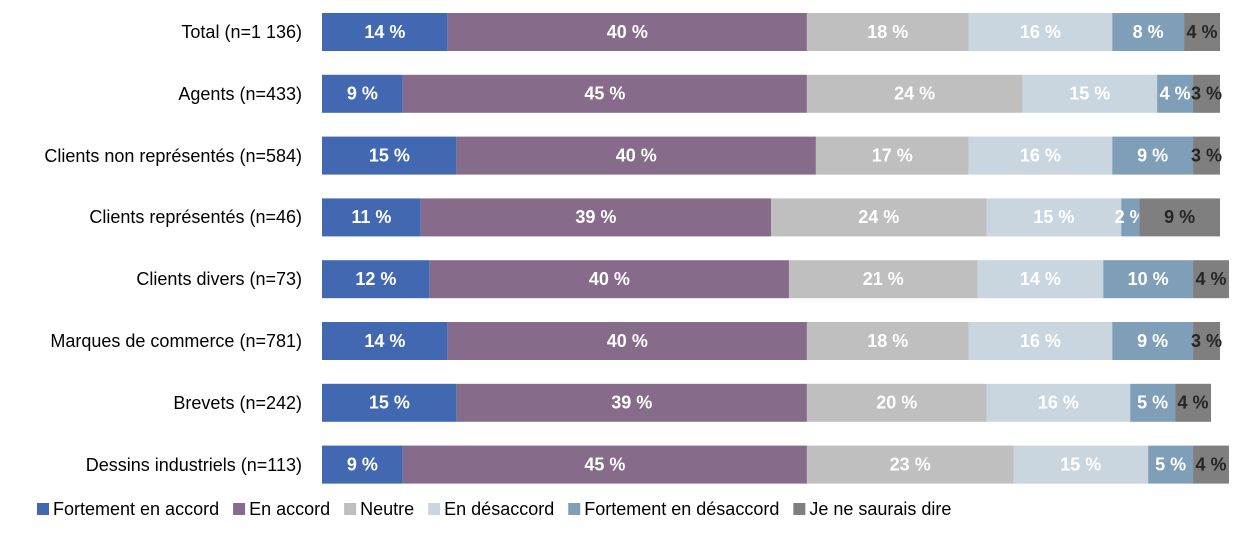 The width and height of the screenshot is (1238, 545). I want to click on legend-label: En accord, so click(289, 509).